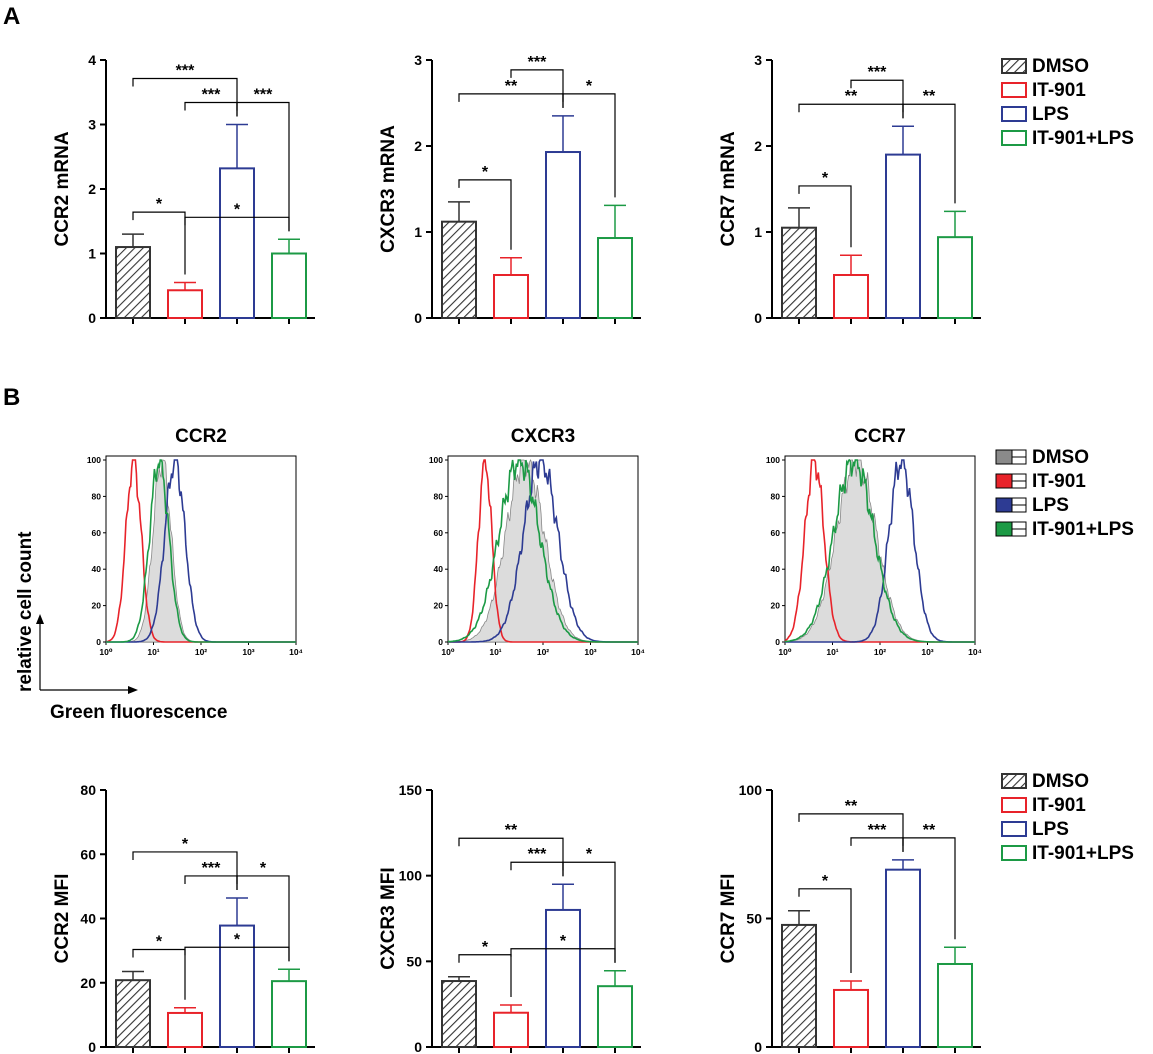  Describe the element at coordinates (1059, 805) in the screenshot. I see `legend-label: IT-901` at that location.